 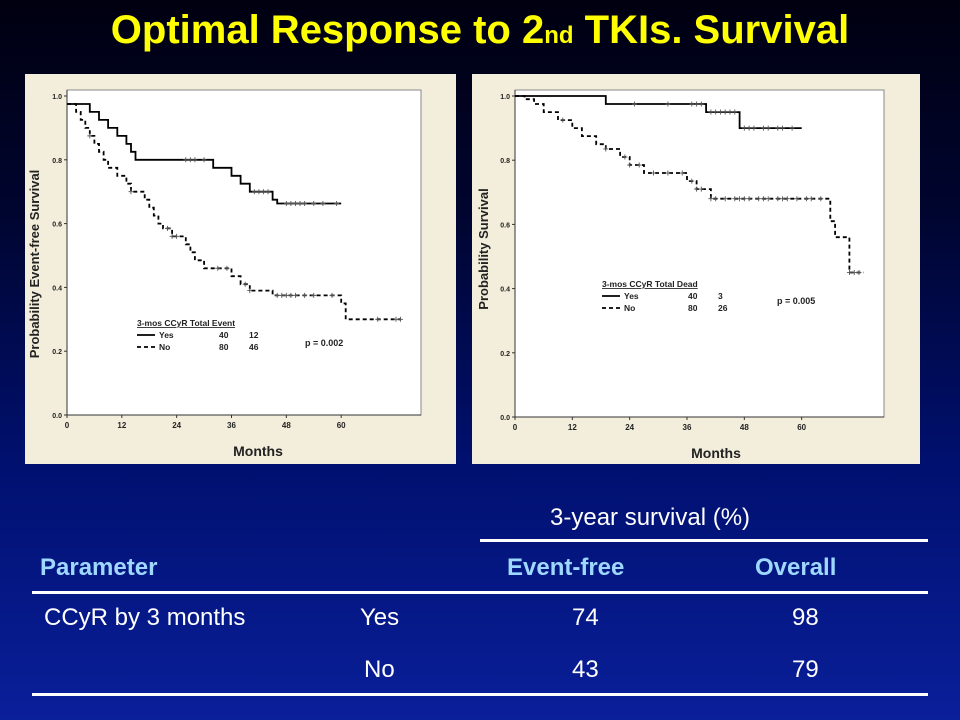 I want to click on legend-header: 3-mos CCyR Total Dead, so click(x=650, y=284).